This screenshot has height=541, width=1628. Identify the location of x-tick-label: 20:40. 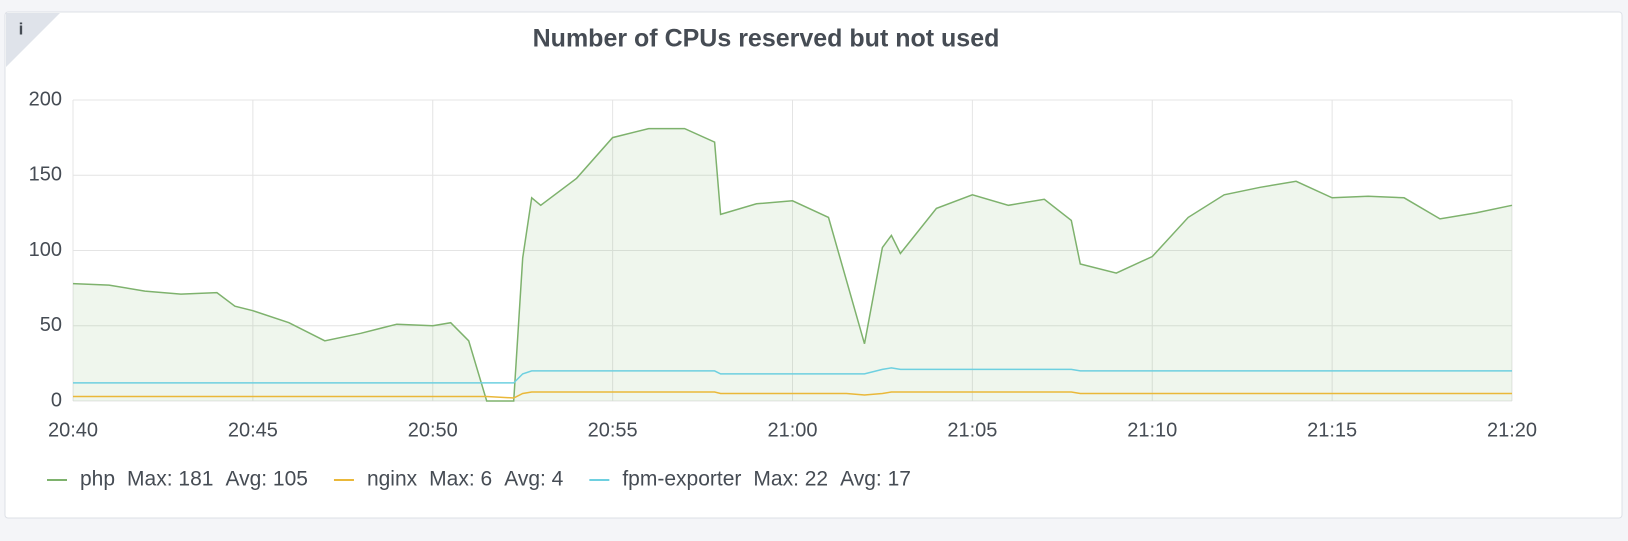
(73, 430).